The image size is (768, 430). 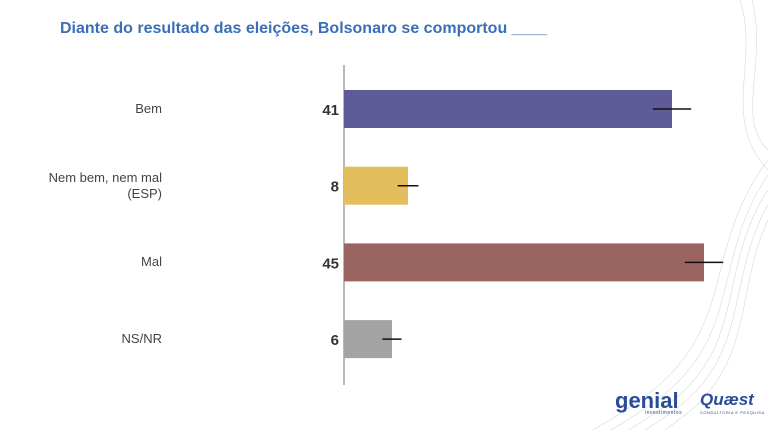 What do you see at coordinates (647, 400) in the screenshot?
I see `logo-genial: genial` at bounding box center [647, 400].